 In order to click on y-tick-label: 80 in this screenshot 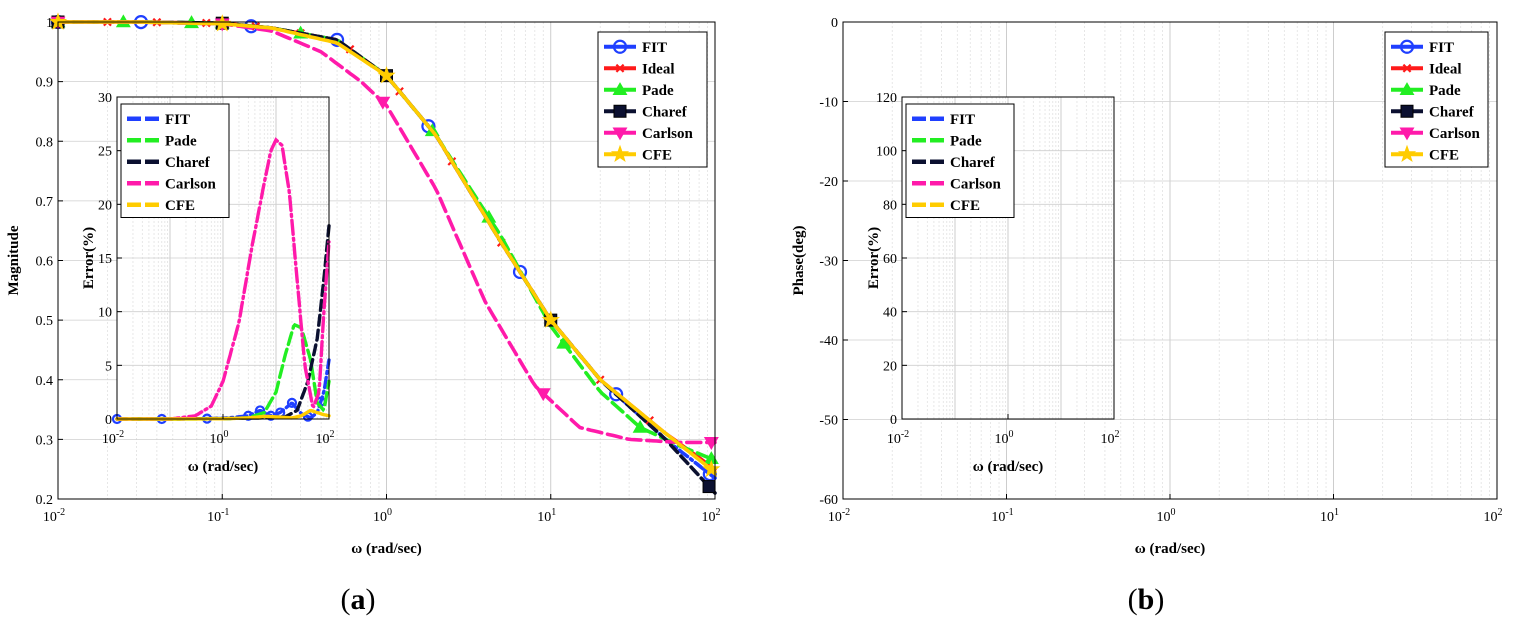, I will do `click(890, 205)`.